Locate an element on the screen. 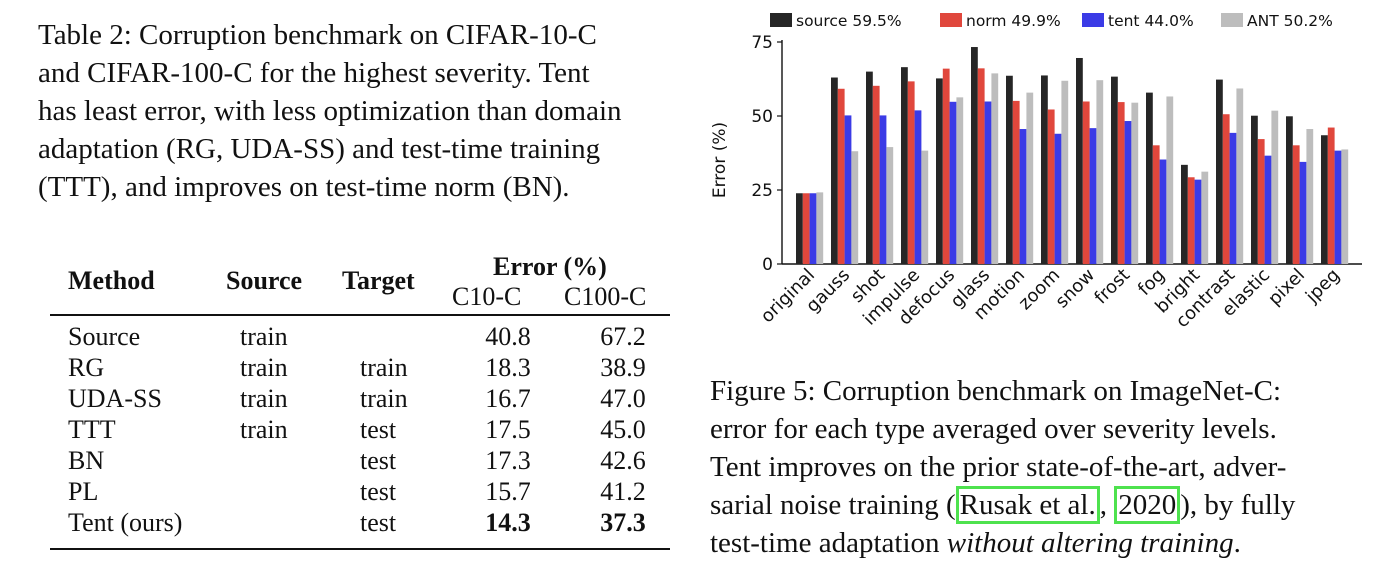 This screenshot has height=563, width=1397. cell-c10: 40.8 is located at coordinates (508, 336).